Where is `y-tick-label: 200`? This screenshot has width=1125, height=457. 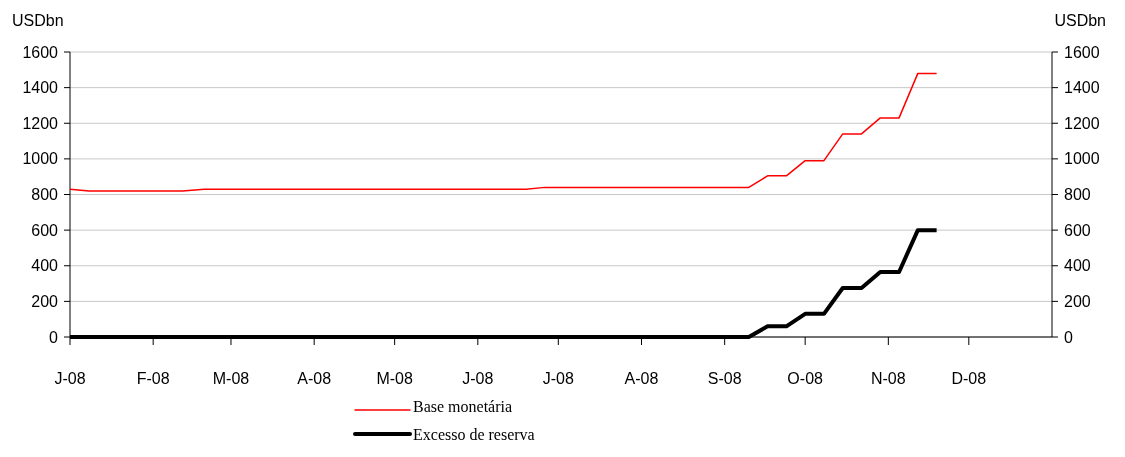
y-tick-label: 200 is located at coordinates (45, 301).